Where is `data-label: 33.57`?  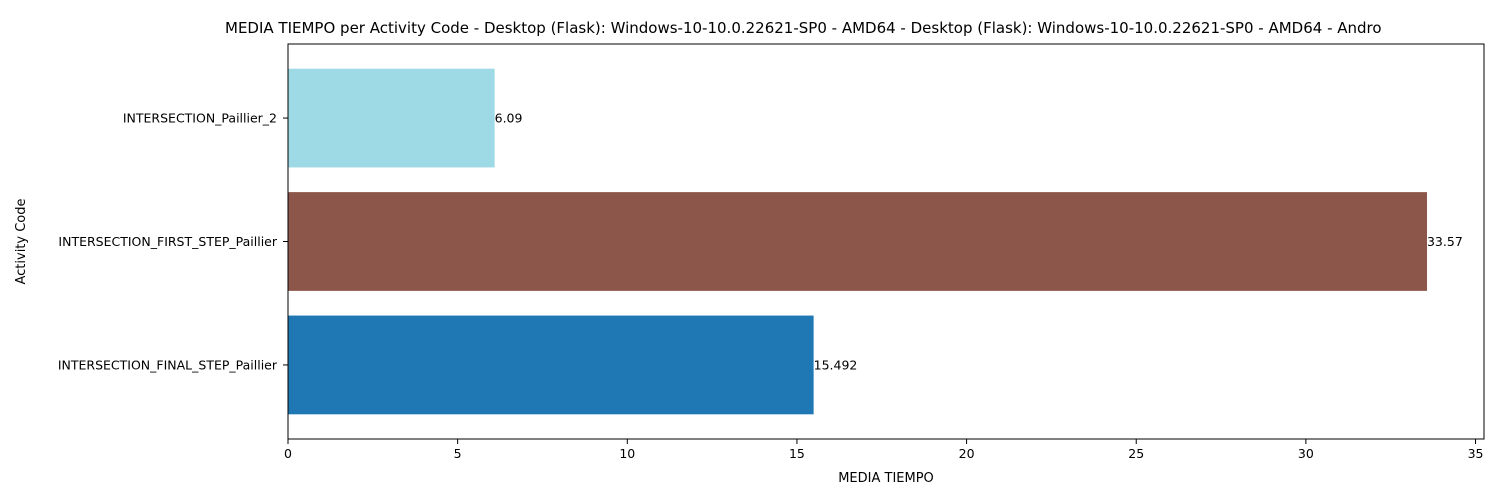 data-label: 33.57 is located at coordinates (1445, 241).